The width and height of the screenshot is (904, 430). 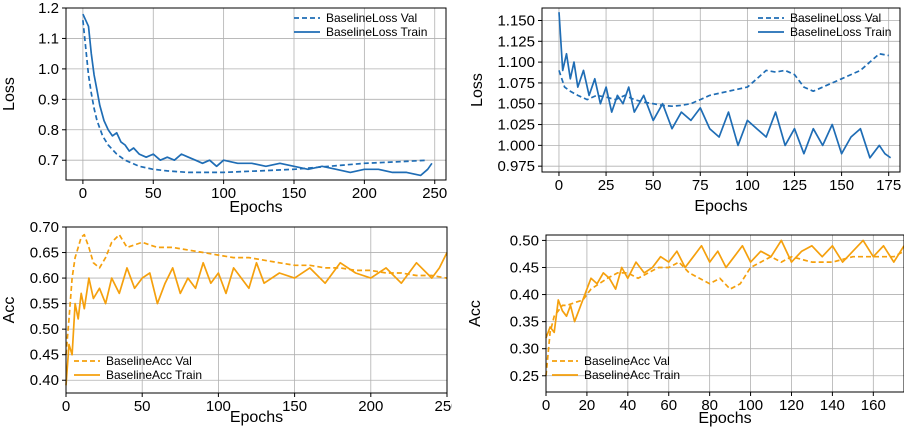 I want to click on y-tick-label: 1.050, so click(x=516, y=104).